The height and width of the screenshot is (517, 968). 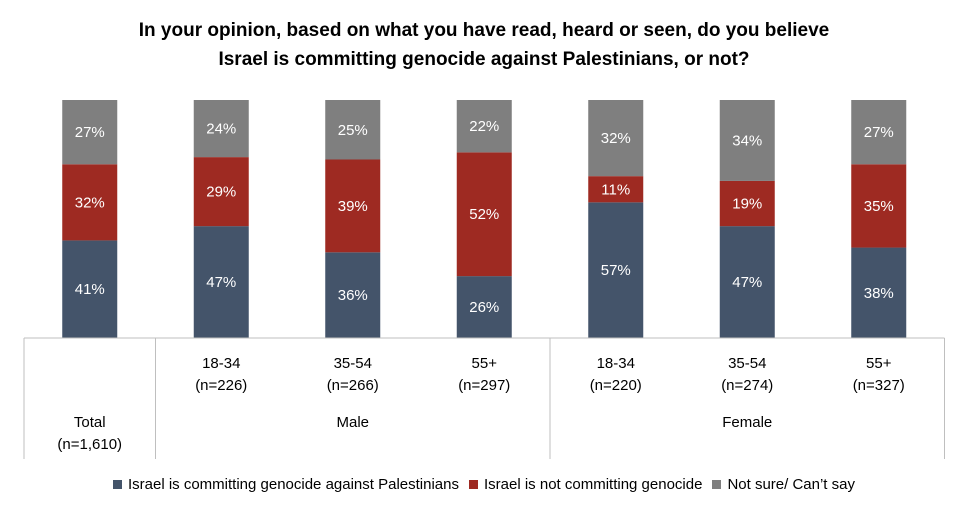 What do you see at coordinates (473, 484) in the screenshot?
I see `legend-swatch-not-committing` at bounding box center [473, 484].